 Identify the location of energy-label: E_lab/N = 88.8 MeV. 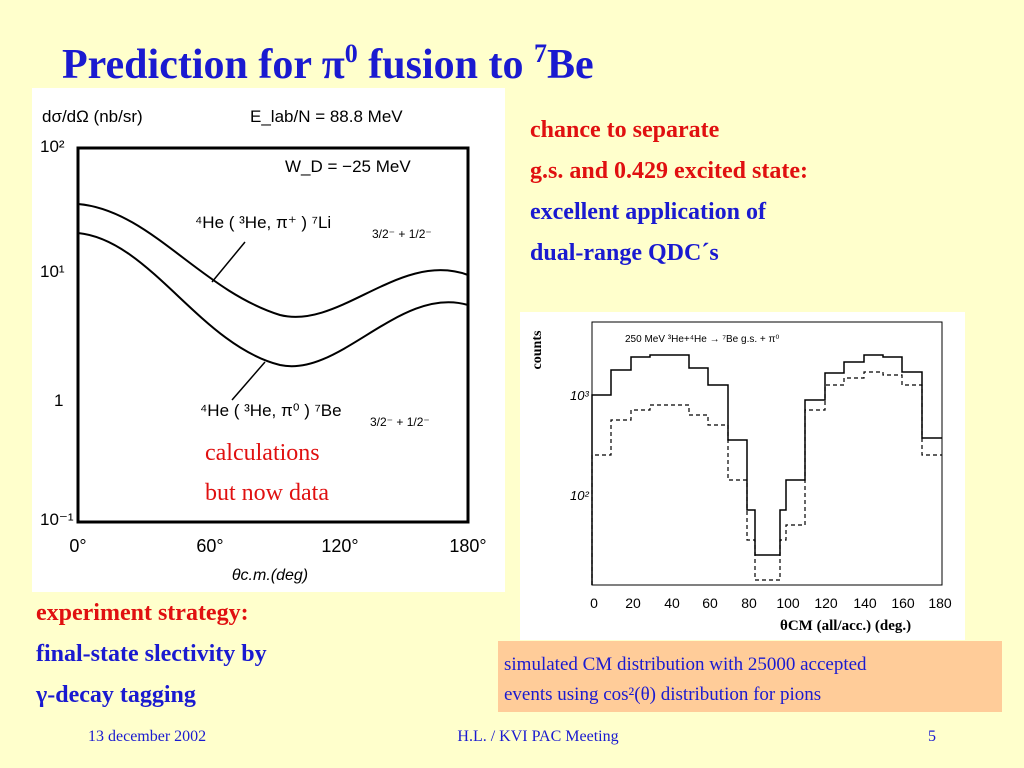
(326, 116).